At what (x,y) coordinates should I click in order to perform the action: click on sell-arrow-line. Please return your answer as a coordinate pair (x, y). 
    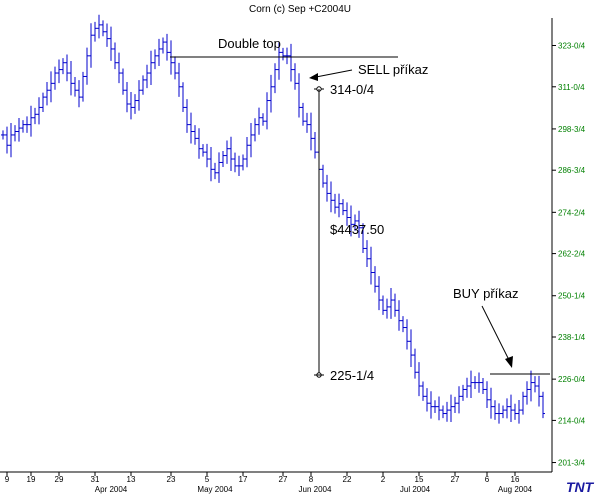
    Looking at the image, I should click on (334, 73).